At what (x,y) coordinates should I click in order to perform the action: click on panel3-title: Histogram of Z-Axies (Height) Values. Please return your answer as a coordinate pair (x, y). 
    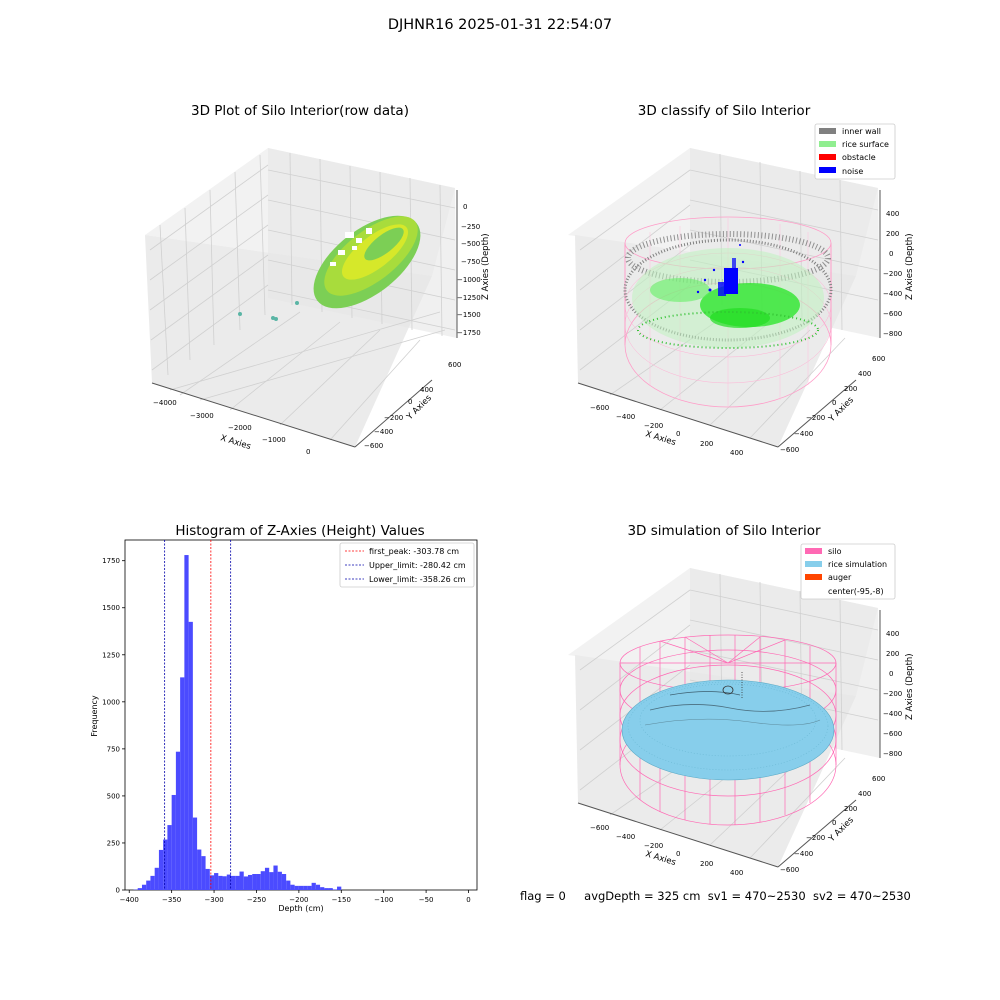
    Looking at the image, I should click on (300, 531).